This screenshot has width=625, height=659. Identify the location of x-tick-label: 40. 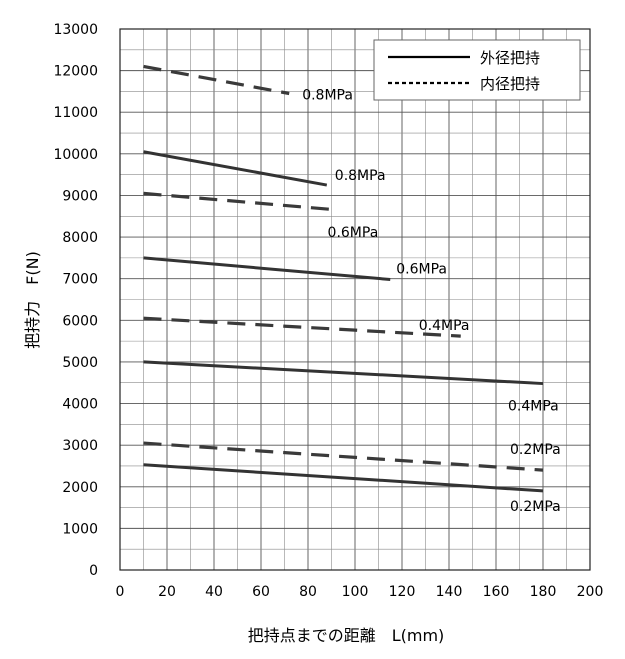
(214, 592).